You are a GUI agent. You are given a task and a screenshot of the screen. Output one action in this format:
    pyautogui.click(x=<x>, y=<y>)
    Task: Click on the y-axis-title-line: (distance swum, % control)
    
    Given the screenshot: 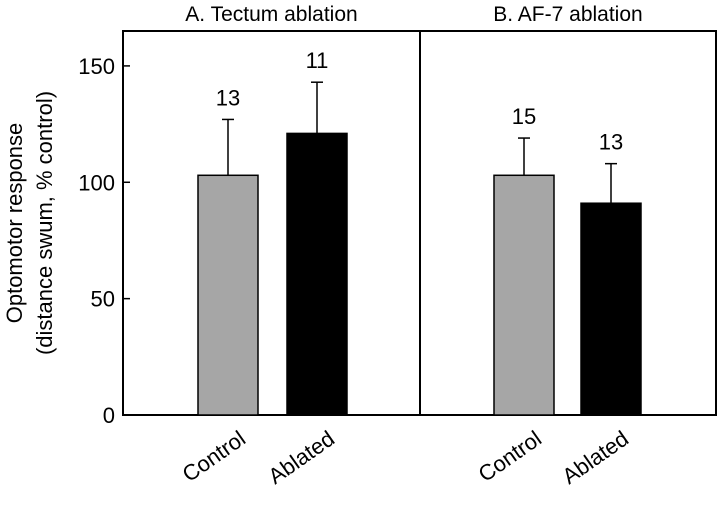 What is the action you would take?
    pyautogui.click(x=44, y=223)
    